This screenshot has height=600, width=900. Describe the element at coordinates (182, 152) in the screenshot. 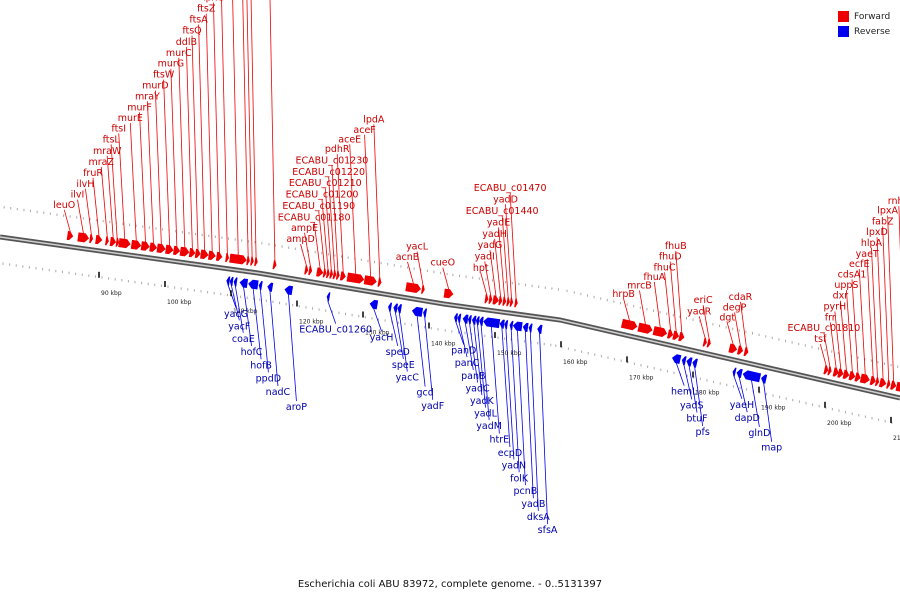

I see `leader-murc` at that location.